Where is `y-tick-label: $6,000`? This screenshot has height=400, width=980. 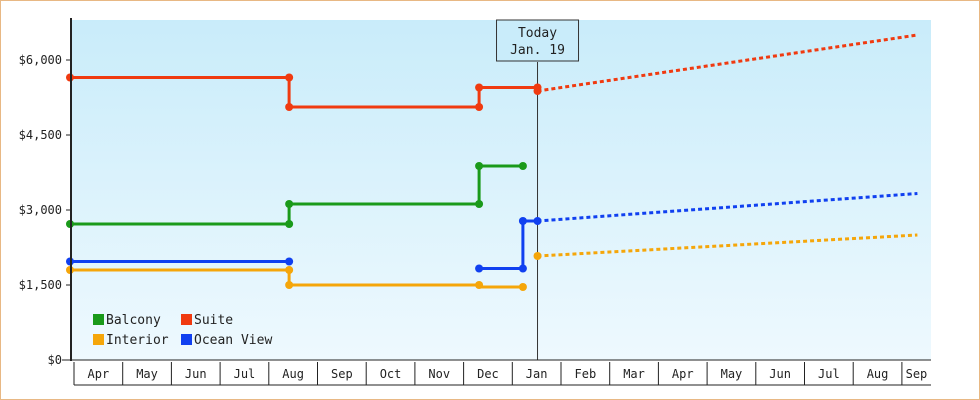
y-tick-label: $6,000 is located at coordinates (40, 60).